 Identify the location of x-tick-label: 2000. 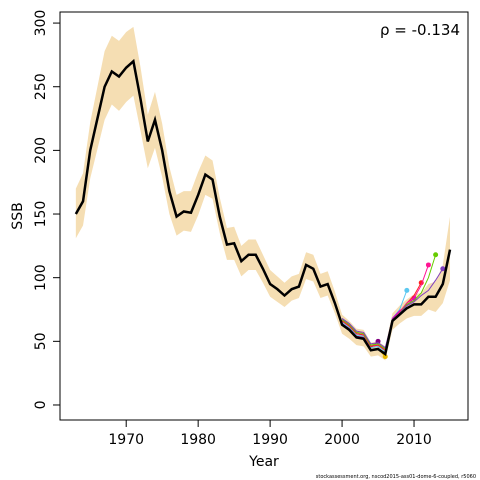
(342, 440).